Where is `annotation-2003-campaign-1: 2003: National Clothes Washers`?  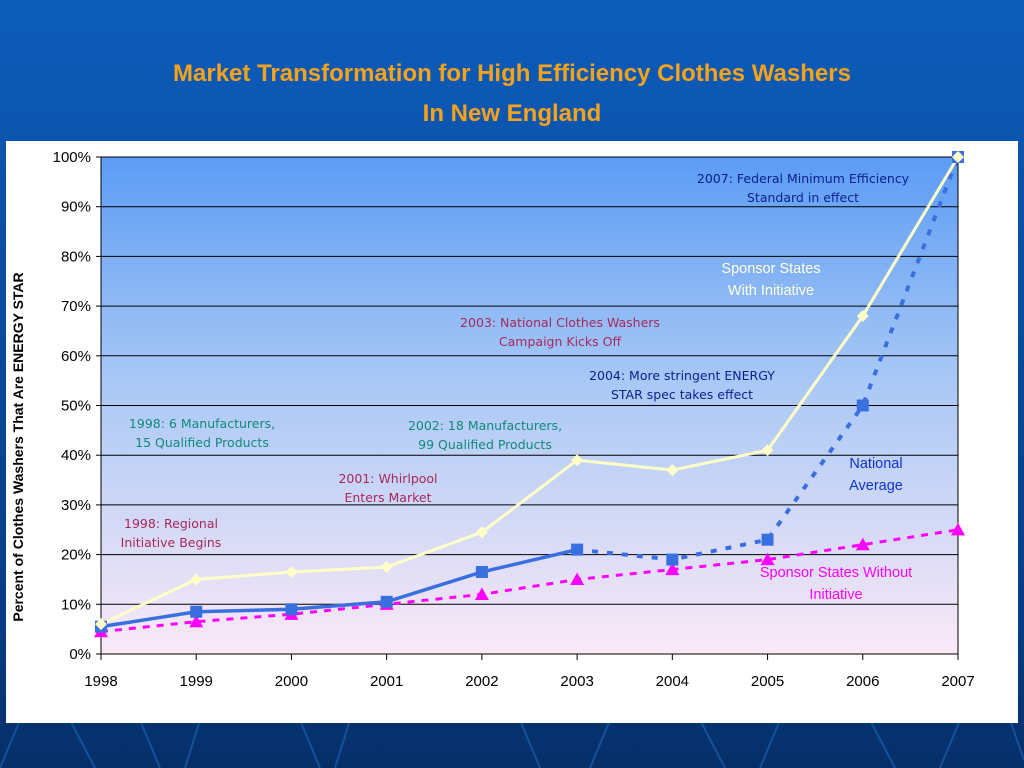
annotation-2003-campaign-1: 2003: National Clothes Washers is located at coordinates (560, 322).